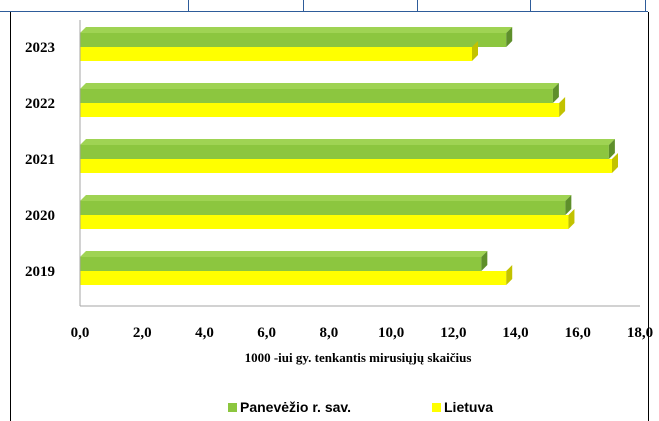 This screenshot has height=421, width=659. What do you see at coordinates (40, 48) in the screenshot?
I see `y-tick-label-2023: 2023` at bounding box center [40, 48].